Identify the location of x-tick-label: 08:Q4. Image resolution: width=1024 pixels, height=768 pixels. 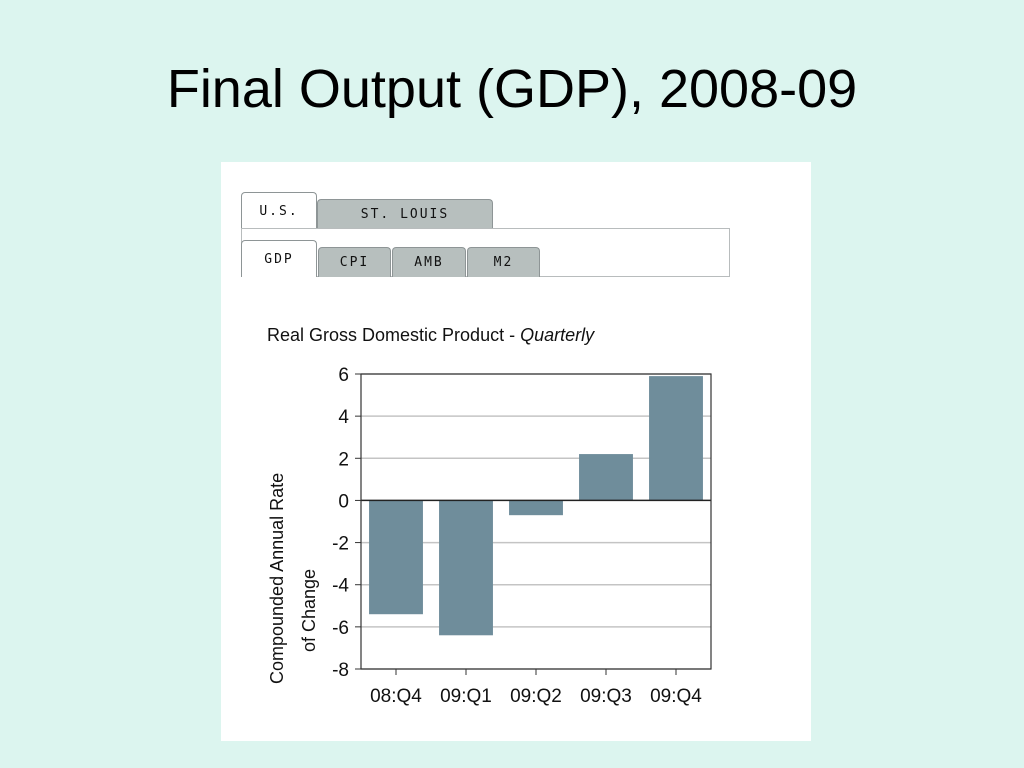
(396, 696).